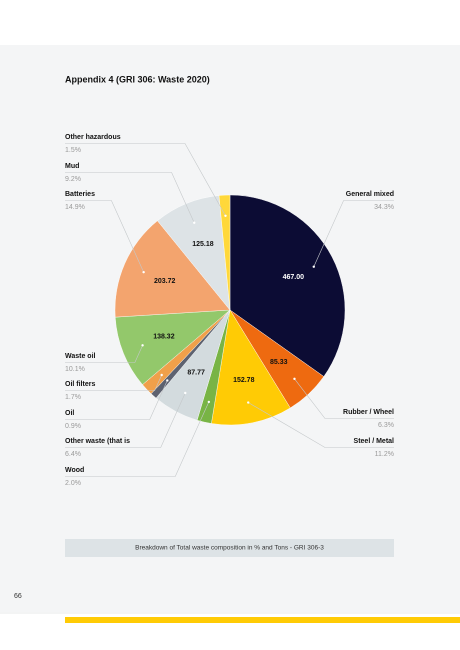 The image size is (460, 650). Describe the element at coordinates (386, 425) in the screenshot. I see `slice-percent: 6.3%` at that location.